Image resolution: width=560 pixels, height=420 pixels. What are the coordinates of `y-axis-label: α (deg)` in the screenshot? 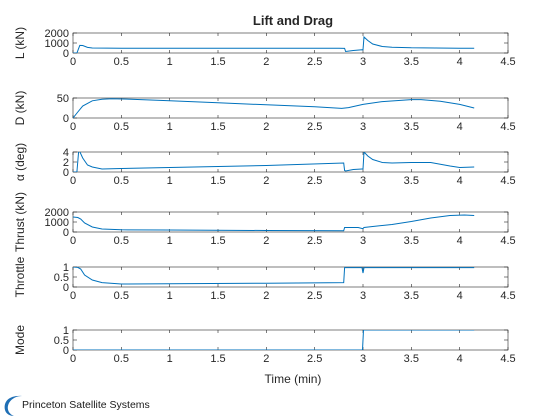 It's located at (20, 162).